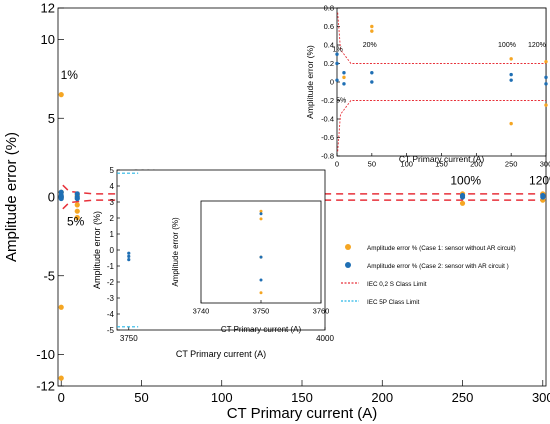 The image size is (550, 424). What do you see at coordinates (129, 338) in the screenshot?
I see `x-tick-label: 3750` at bounding box center [129, 338].